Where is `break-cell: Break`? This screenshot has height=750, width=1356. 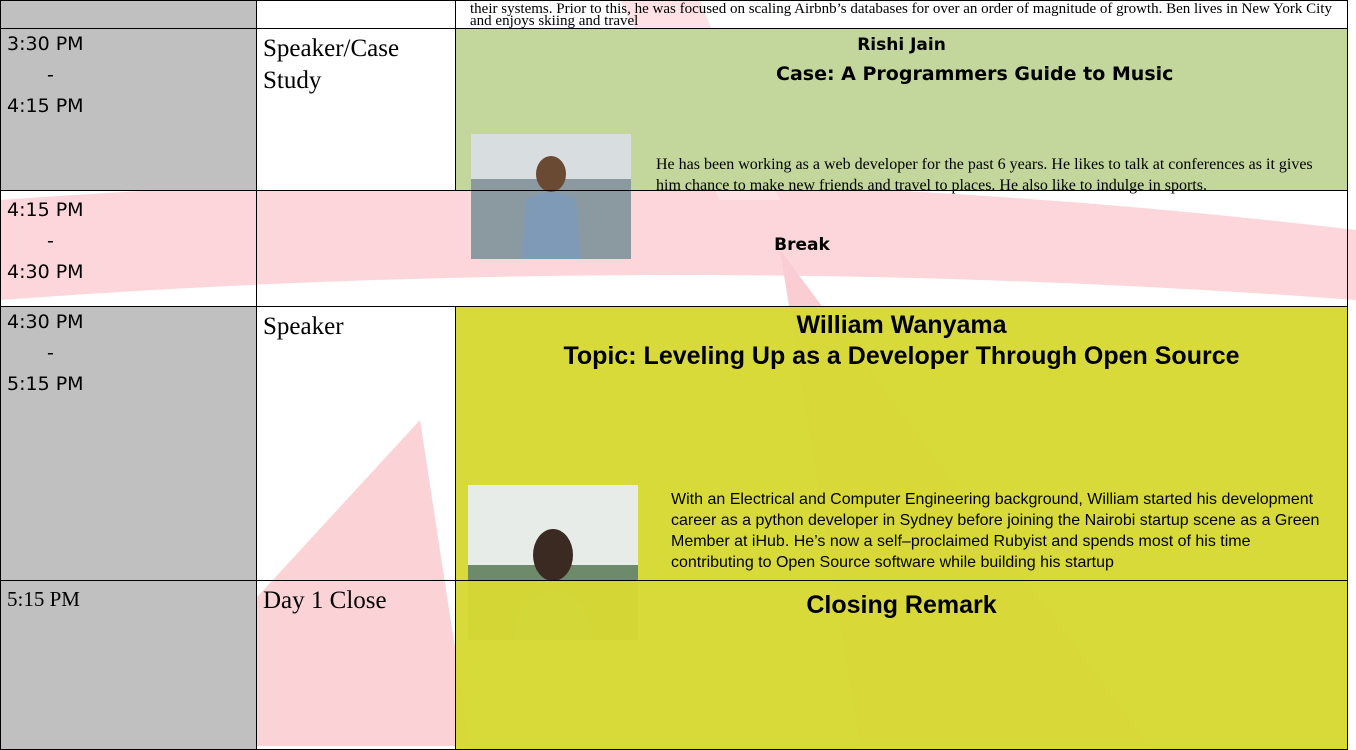
break-cell: Break is located at coordinates (802, 248).